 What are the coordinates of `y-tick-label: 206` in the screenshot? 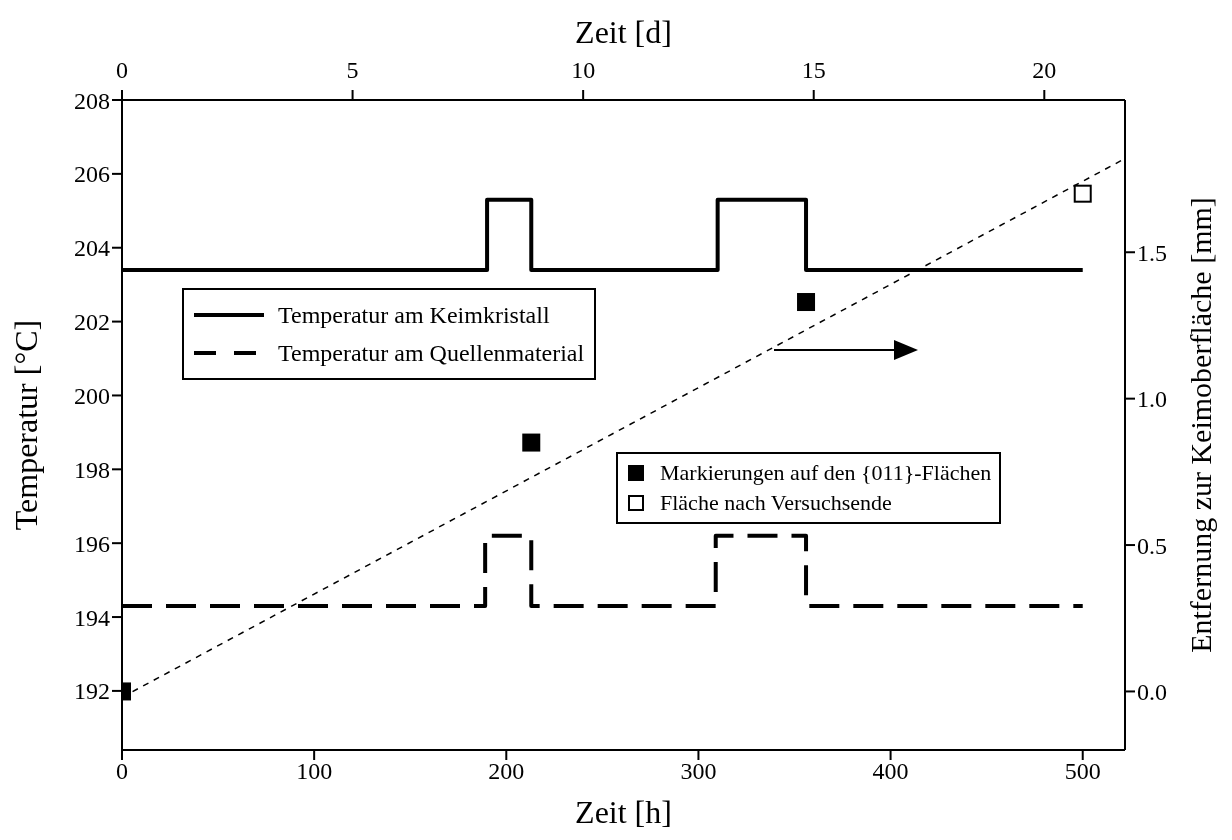 It's located at (92, 174).